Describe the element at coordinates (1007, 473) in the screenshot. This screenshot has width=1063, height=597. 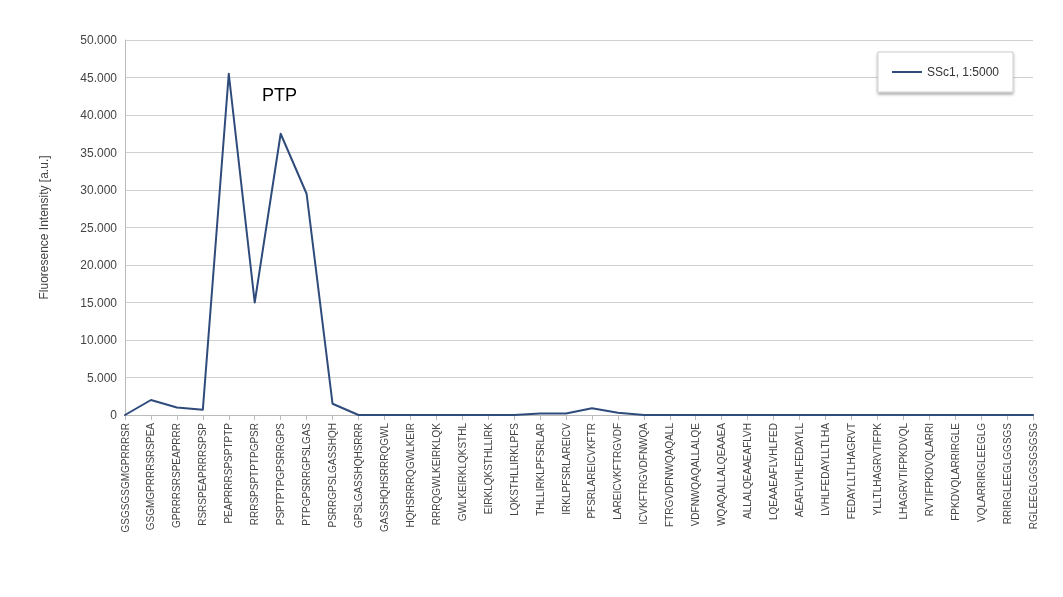
I see `x-tick-label: RRIRGLEEGLGGSGS` at that location.